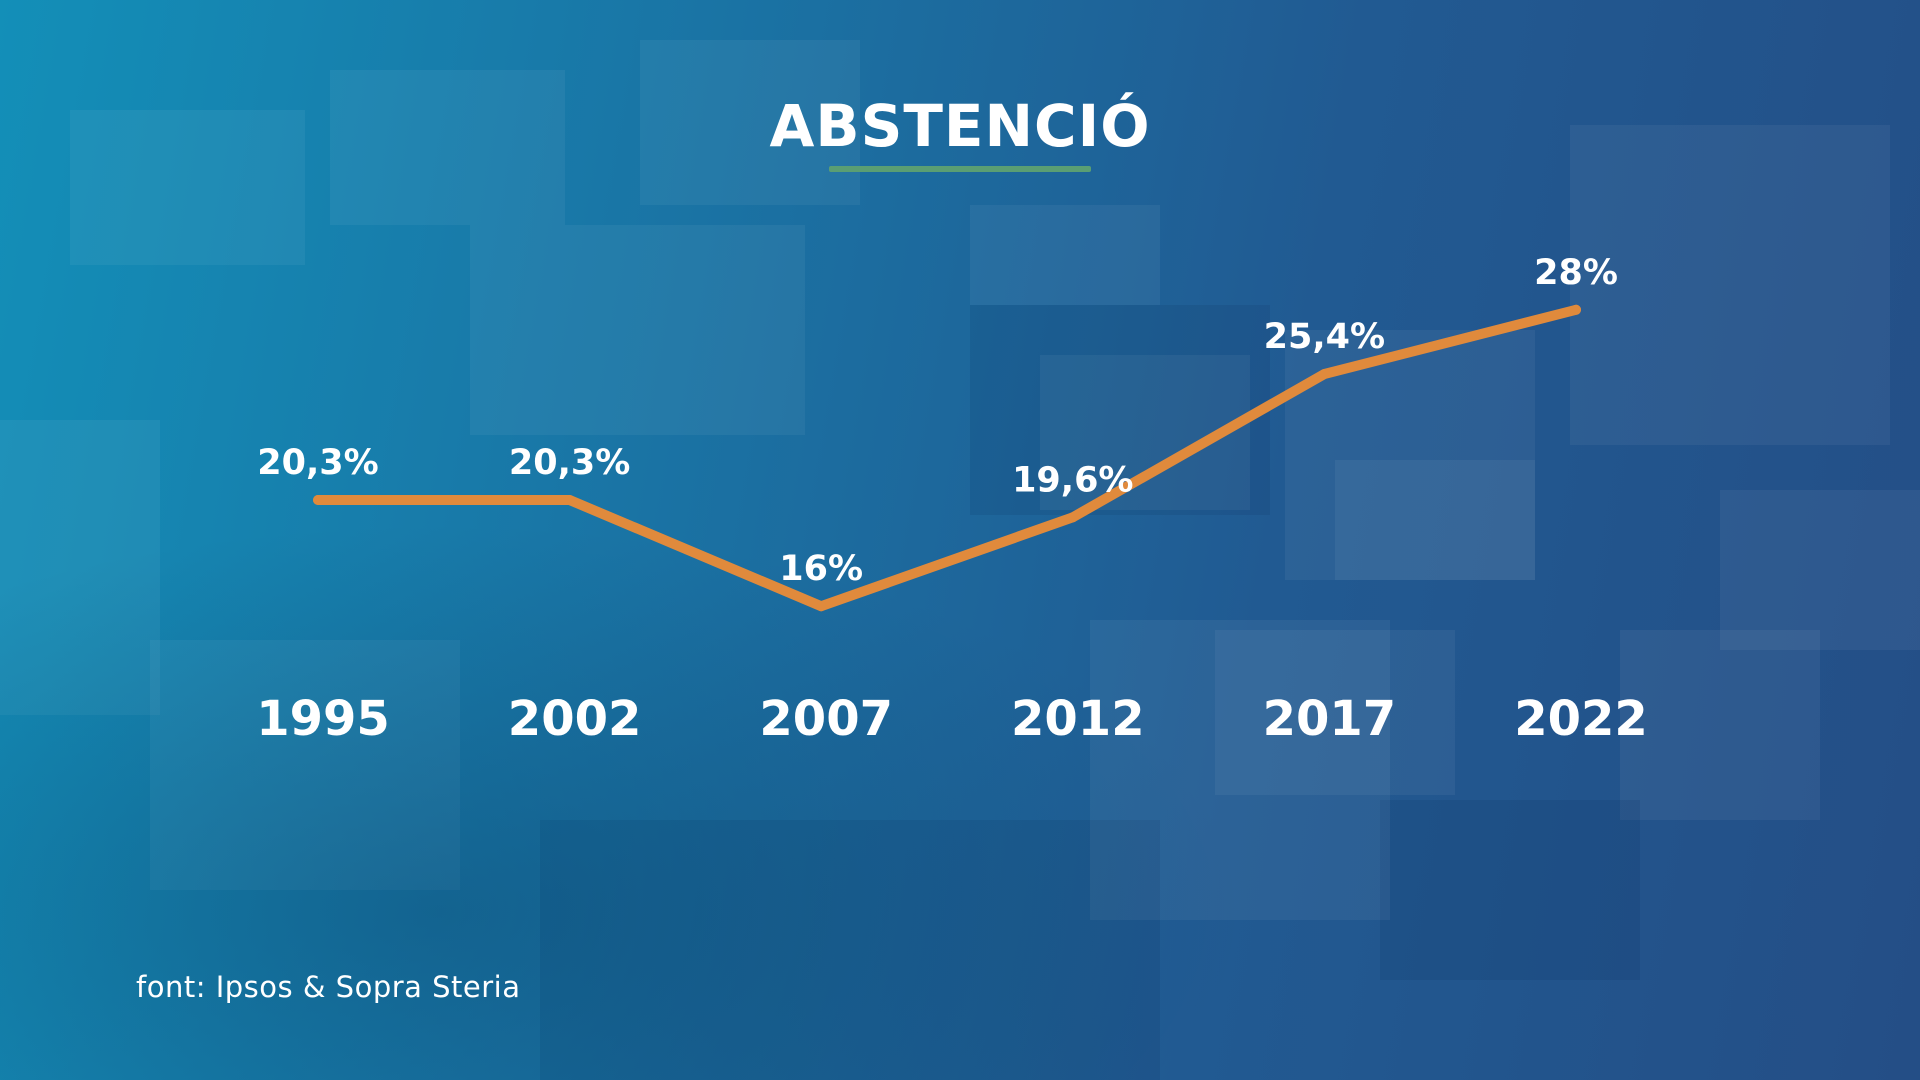 The height and width of the screenshot is (1080, 1920). What do you see at coordinates (1324, 337) in the screenshot?
I see `value-label-2017: 25,4%` at bounding box center [1324, 337].